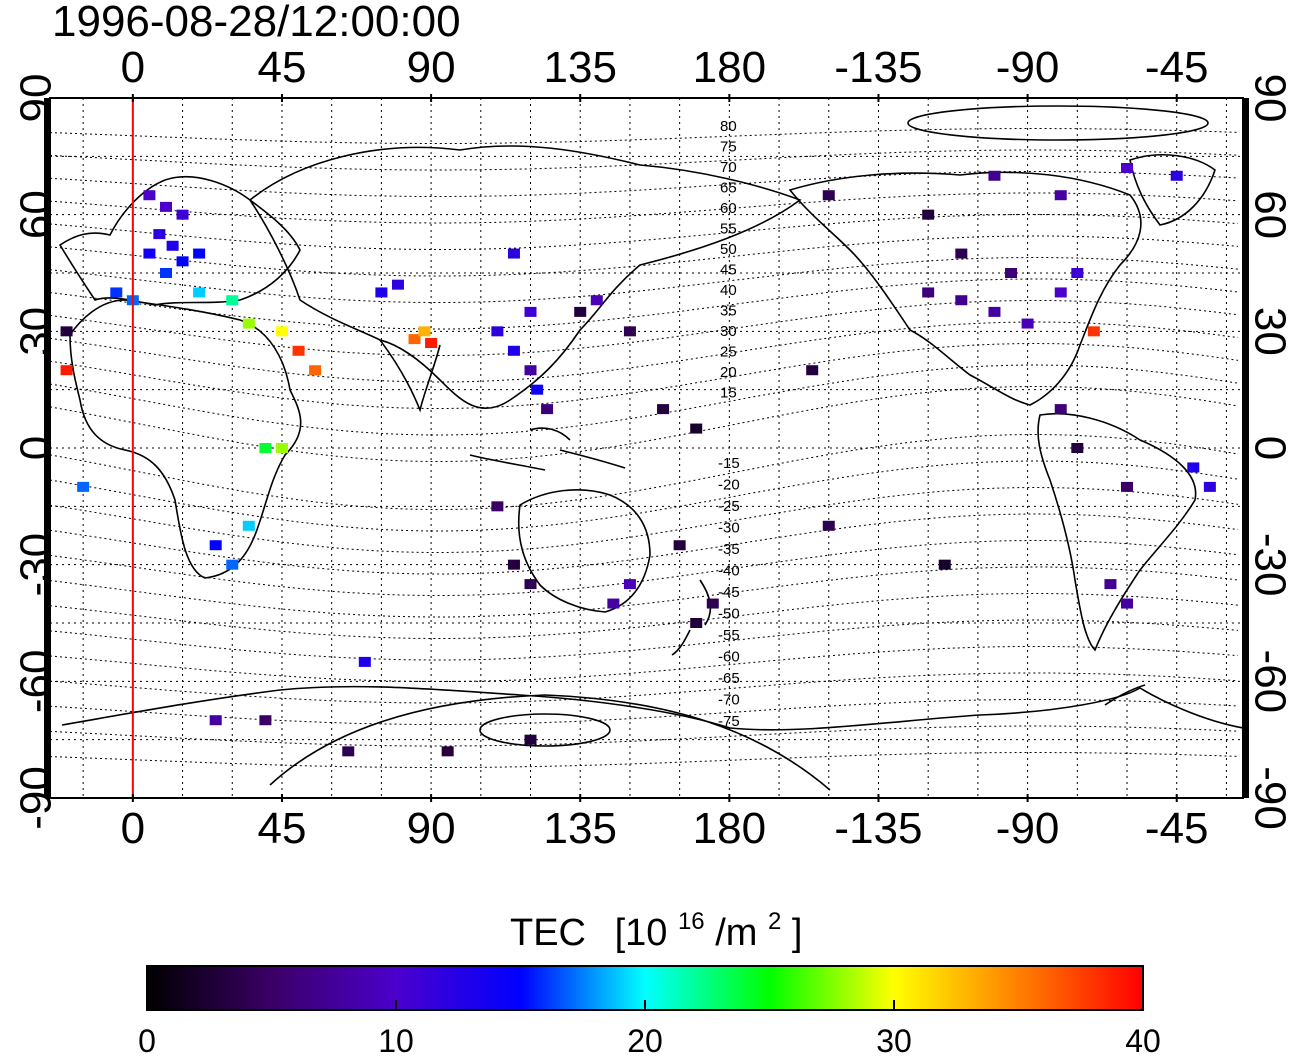 Image resolution: width=1292 pixels, height=1057 pixels. Describe the element at coordinates (545, 730) in the screenshot. I see `south-pole-ellipse` at that location.